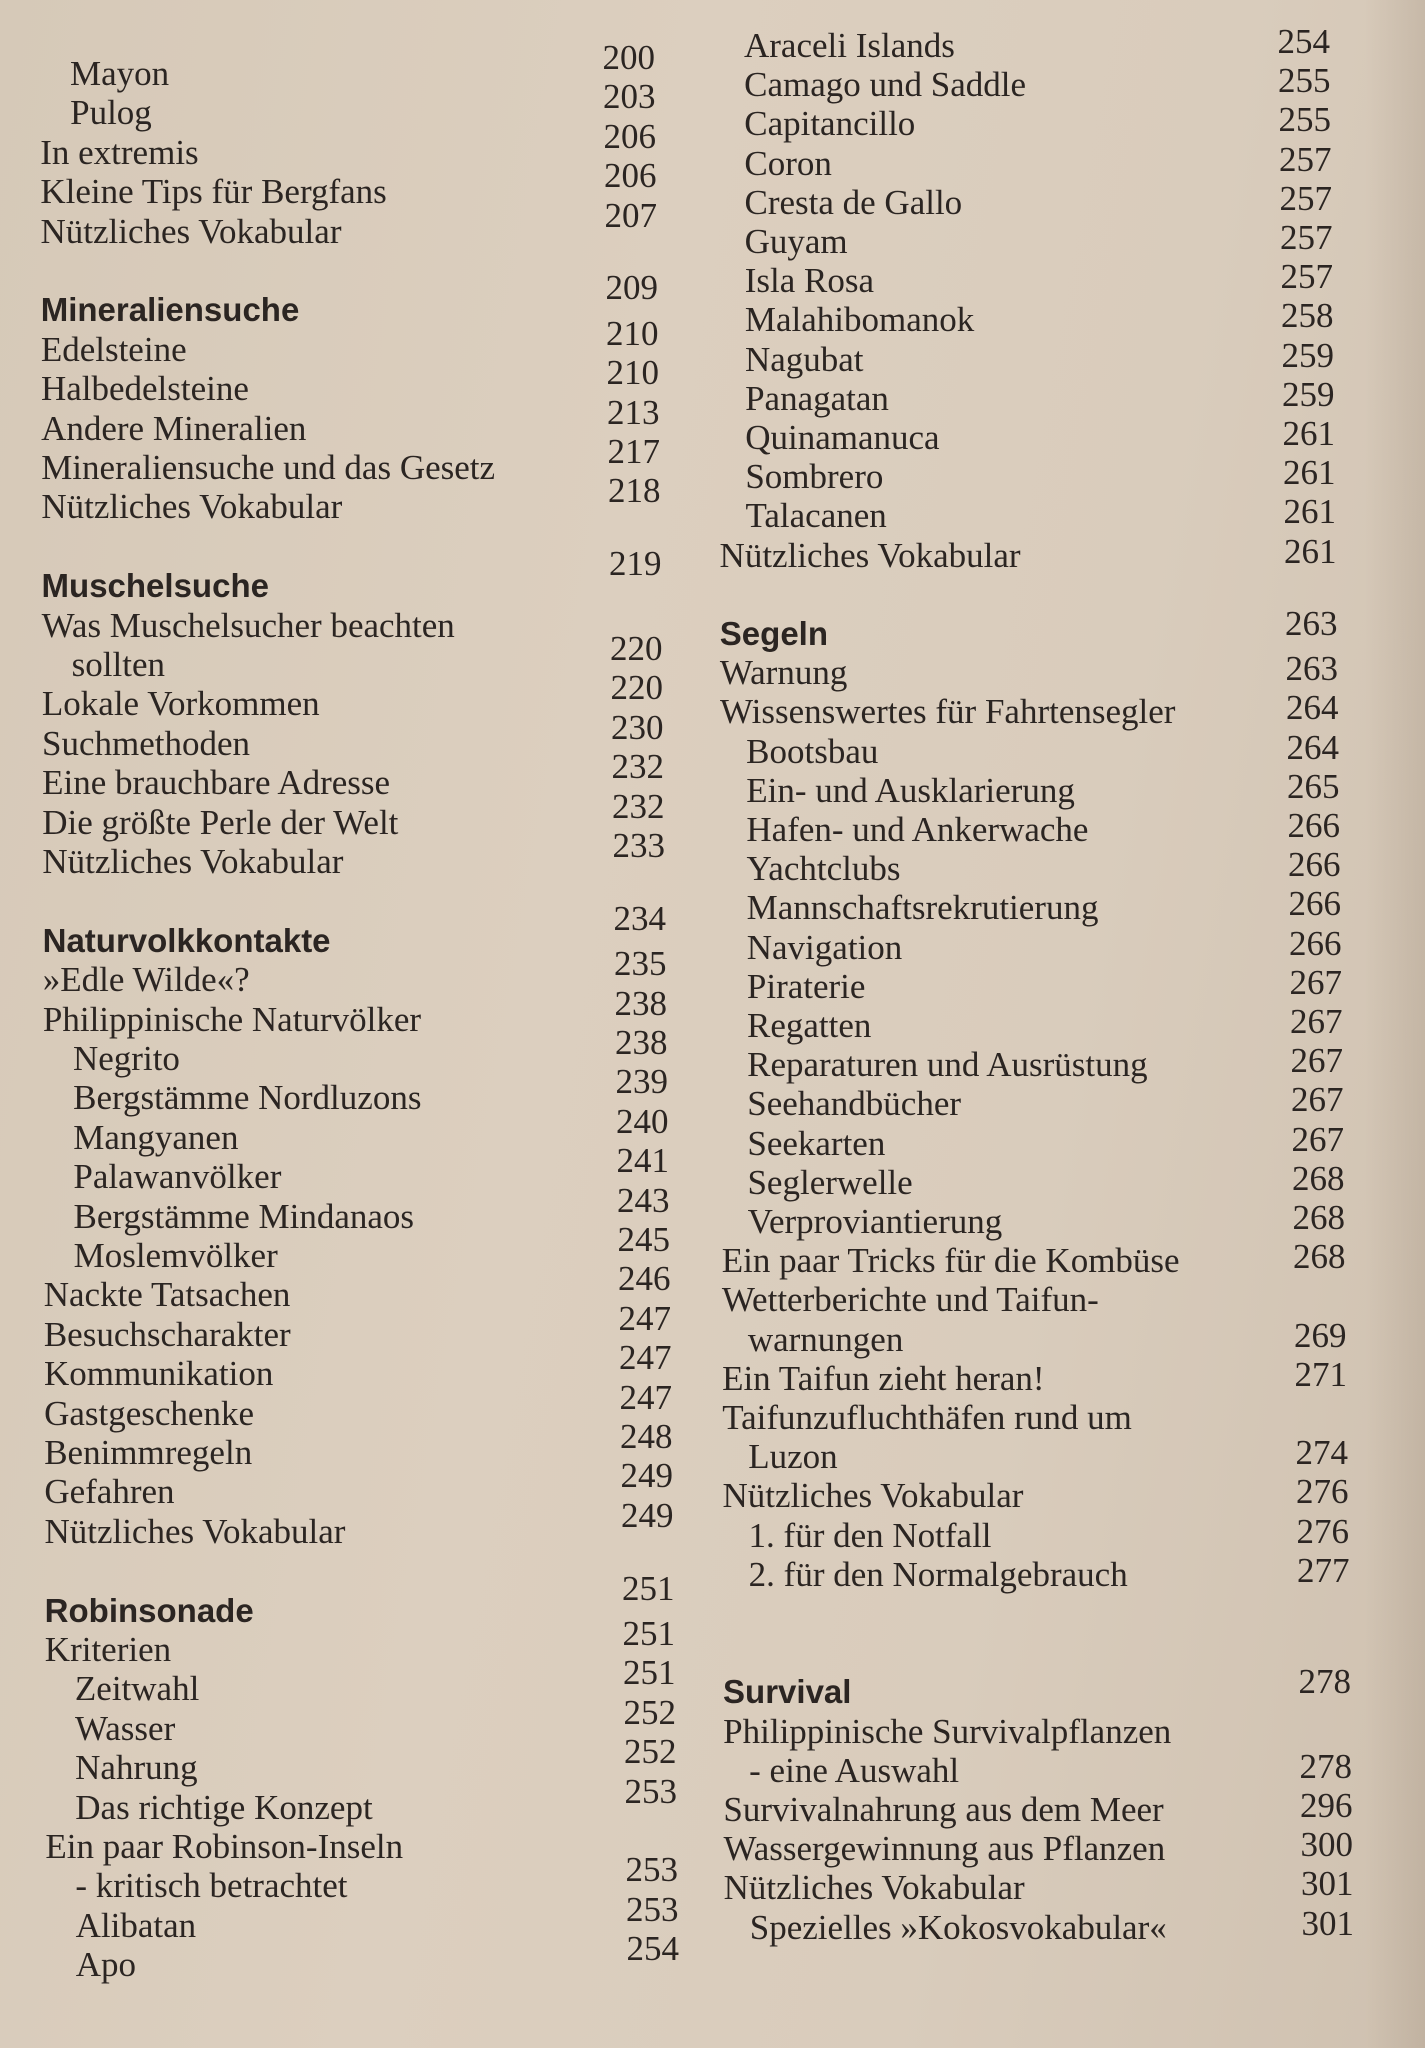 The image size is (1425, 2048). Describe the element at coordinates (148, 1452) in the screenshot. I see `toc-entry-title: Benimmregeln` at that location.